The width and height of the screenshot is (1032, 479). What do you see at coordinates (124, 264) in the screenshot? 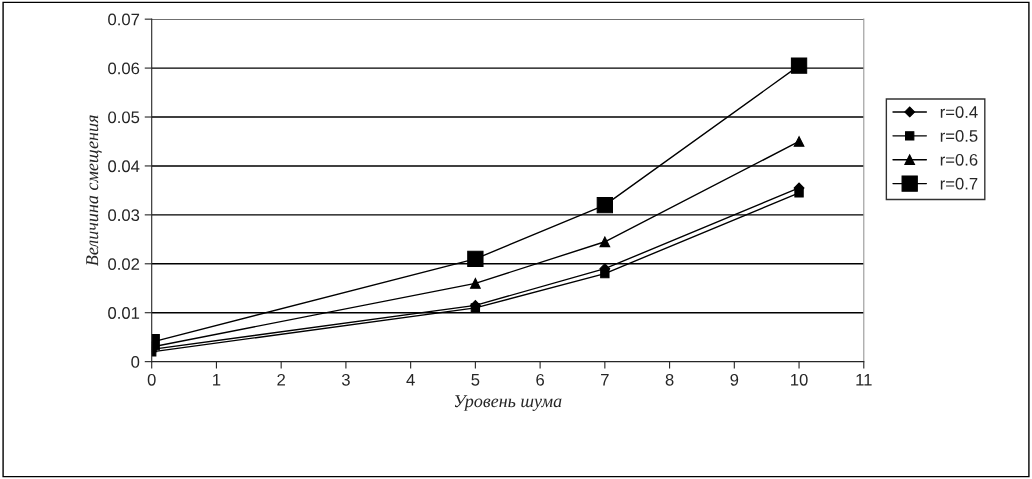
I see `y-tick-label: 0.02` at bounding box center [124, 264].